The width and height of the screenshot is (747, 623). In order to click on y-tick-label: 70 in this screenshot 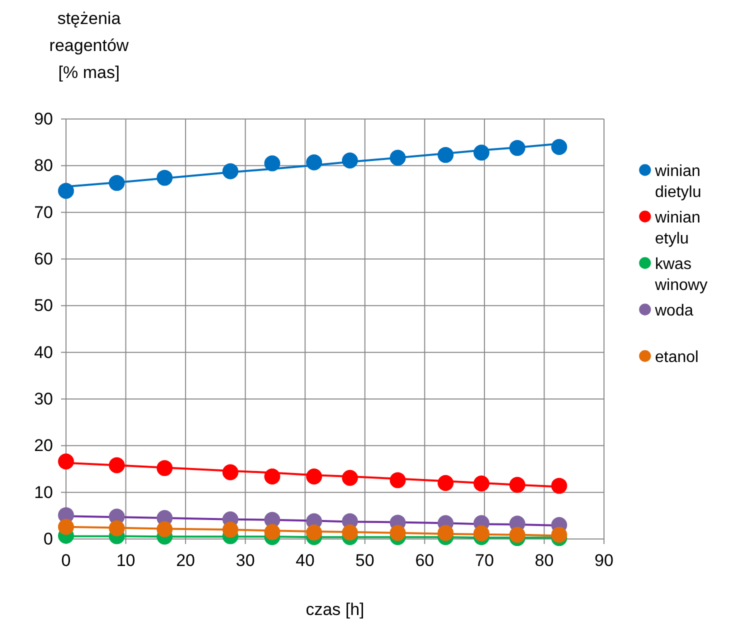, I will do `click(43, 212)`.